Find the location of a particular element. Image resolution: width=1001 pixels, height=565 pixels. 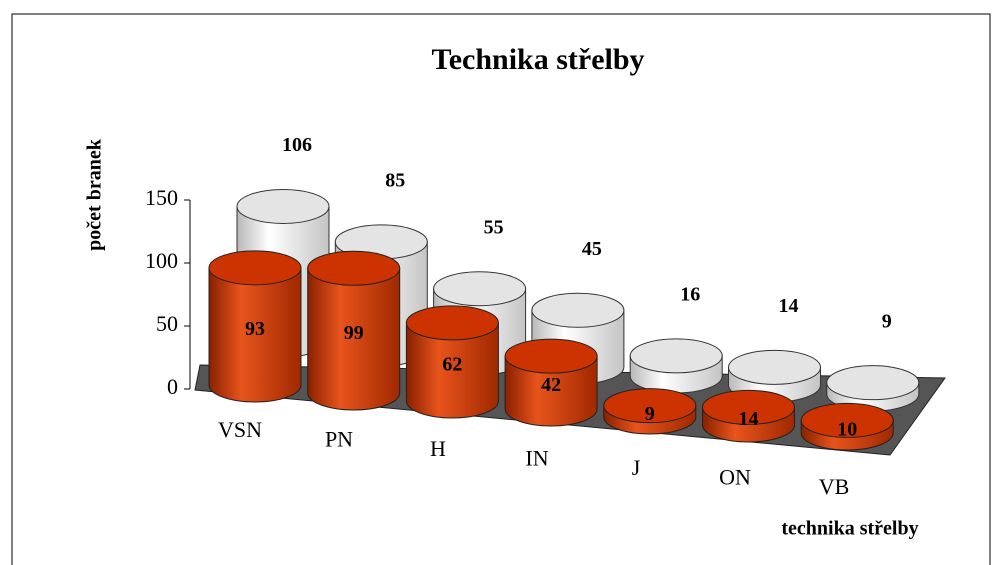

y-axis-label: počet branek is located at coordinates (95, 194).